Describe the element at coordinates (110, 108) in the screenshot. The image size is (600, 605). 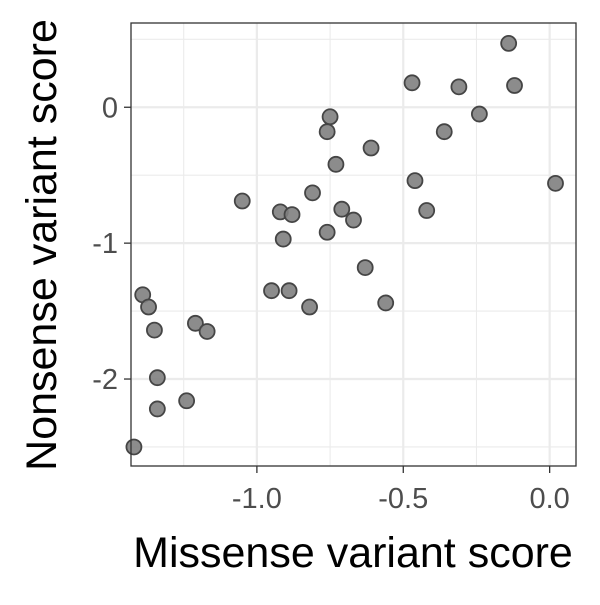
I see `y-tick-label: 0` at that location.